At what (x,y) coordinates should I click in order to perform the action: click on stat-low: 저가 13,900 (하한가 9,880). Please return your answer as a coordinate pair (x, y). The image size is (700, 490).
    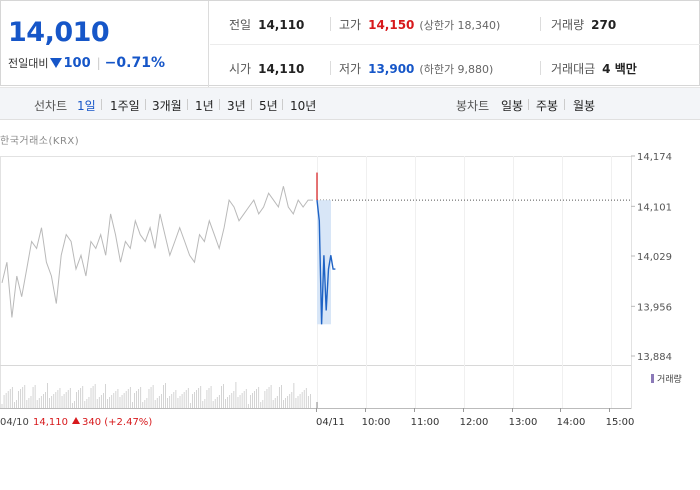
    Looking at the image, I should click on (416, 68).